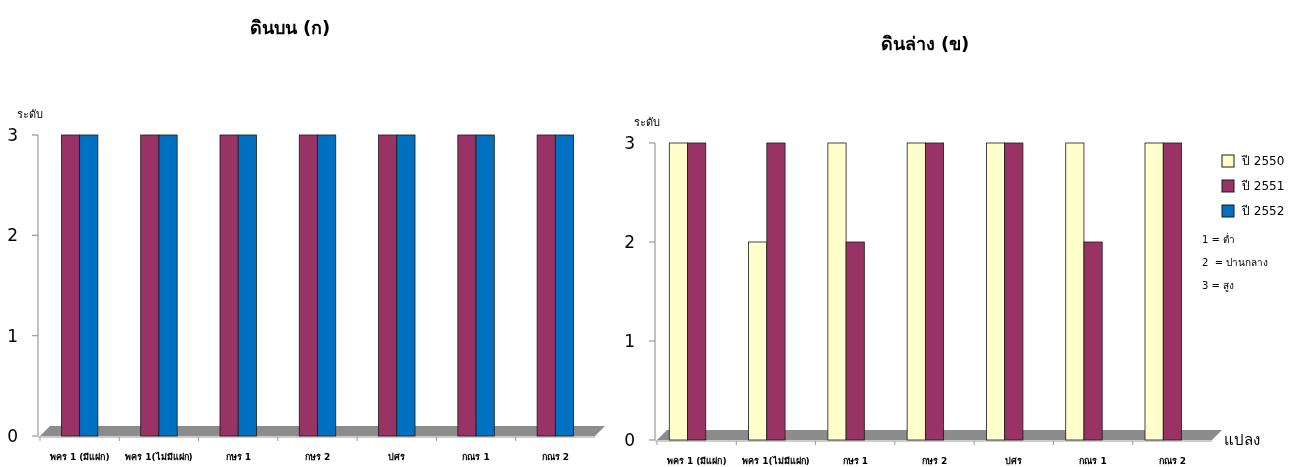 The image size is (1296, 467). What do you see at coordinates (1242, 440) in the screenshot?
I see `x-axis-title: แปลง` at bounding box center [1242, 440].